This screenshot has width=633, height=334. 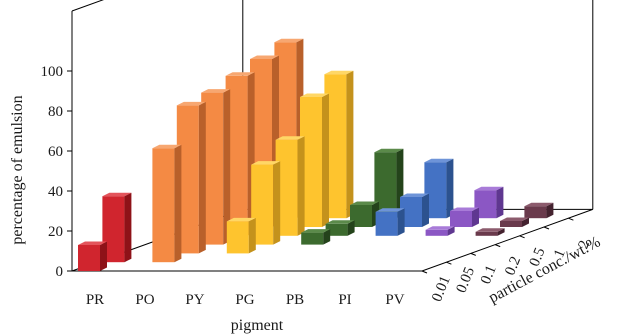 What do you see at coordinates (55, 192) in the screenshot?
I see `y-tick-label: 40` at bounding box center [55, 192].